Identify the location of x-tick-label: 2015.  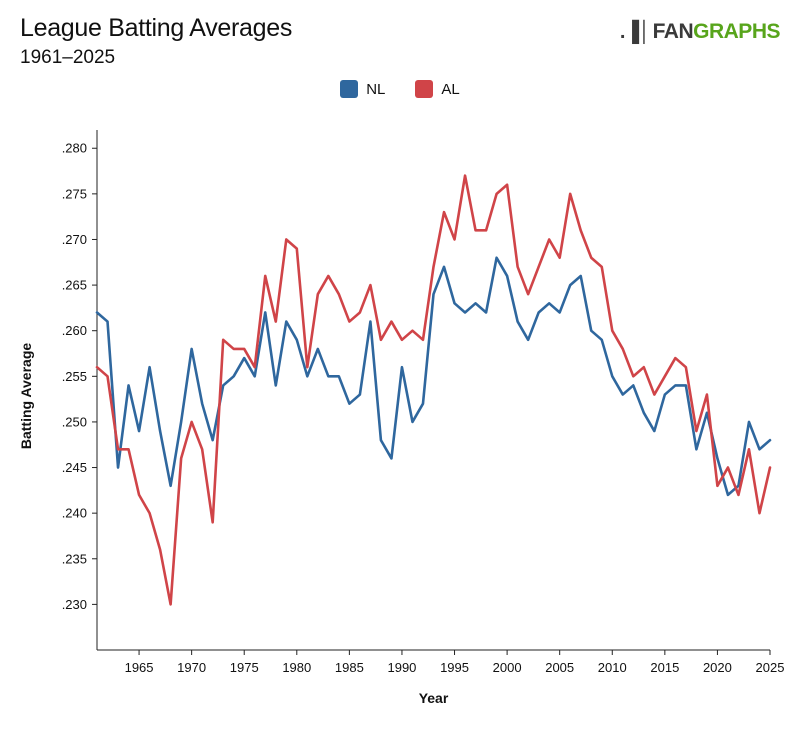
(664, 667).